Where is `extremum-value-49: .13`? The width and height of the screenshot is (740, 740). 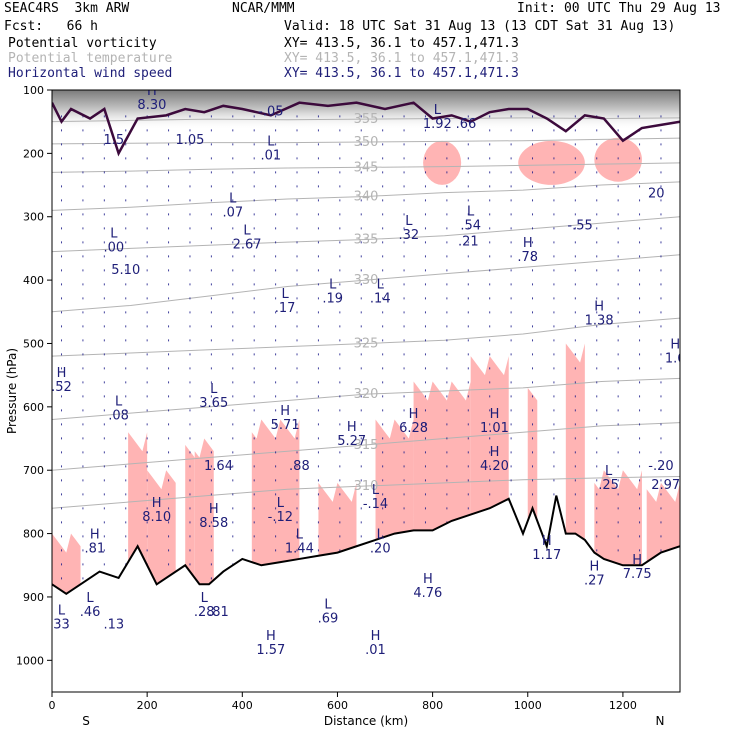
extremum-value-49: .13 is located at coordinates (114, 625).